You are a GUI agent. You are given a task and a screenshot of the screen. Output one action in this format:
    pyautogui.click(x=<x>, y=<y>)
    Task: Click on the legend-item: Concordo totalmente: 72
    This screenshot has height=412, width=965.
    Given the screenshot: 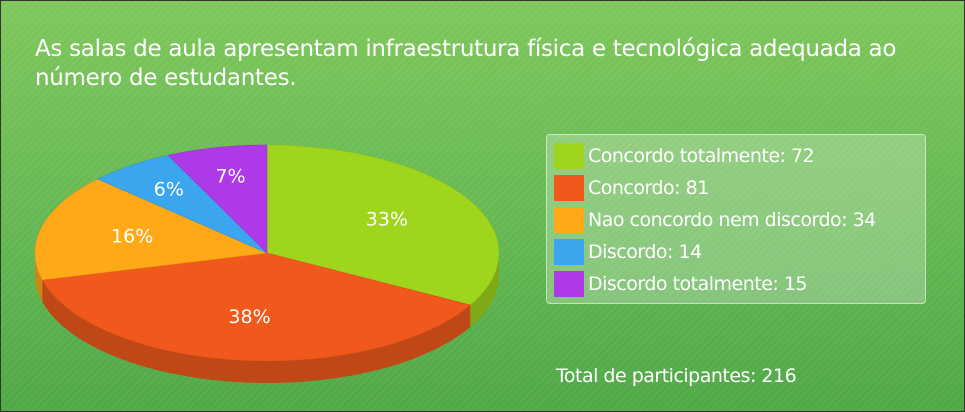 What is the action you would take?
    pyautogui.click(x=684, y=156)
    